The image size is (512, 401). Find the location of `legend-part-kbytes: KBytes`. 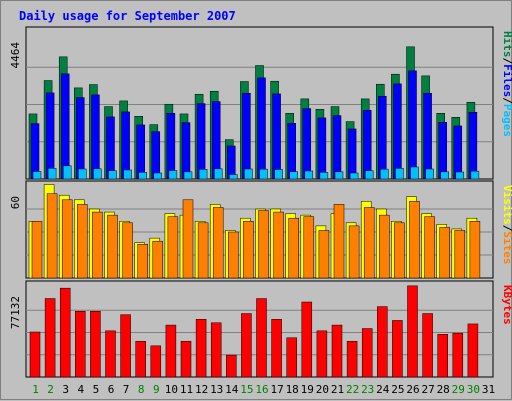

legend-part-kbytes: KBytes is located at coordinates (506, 305).